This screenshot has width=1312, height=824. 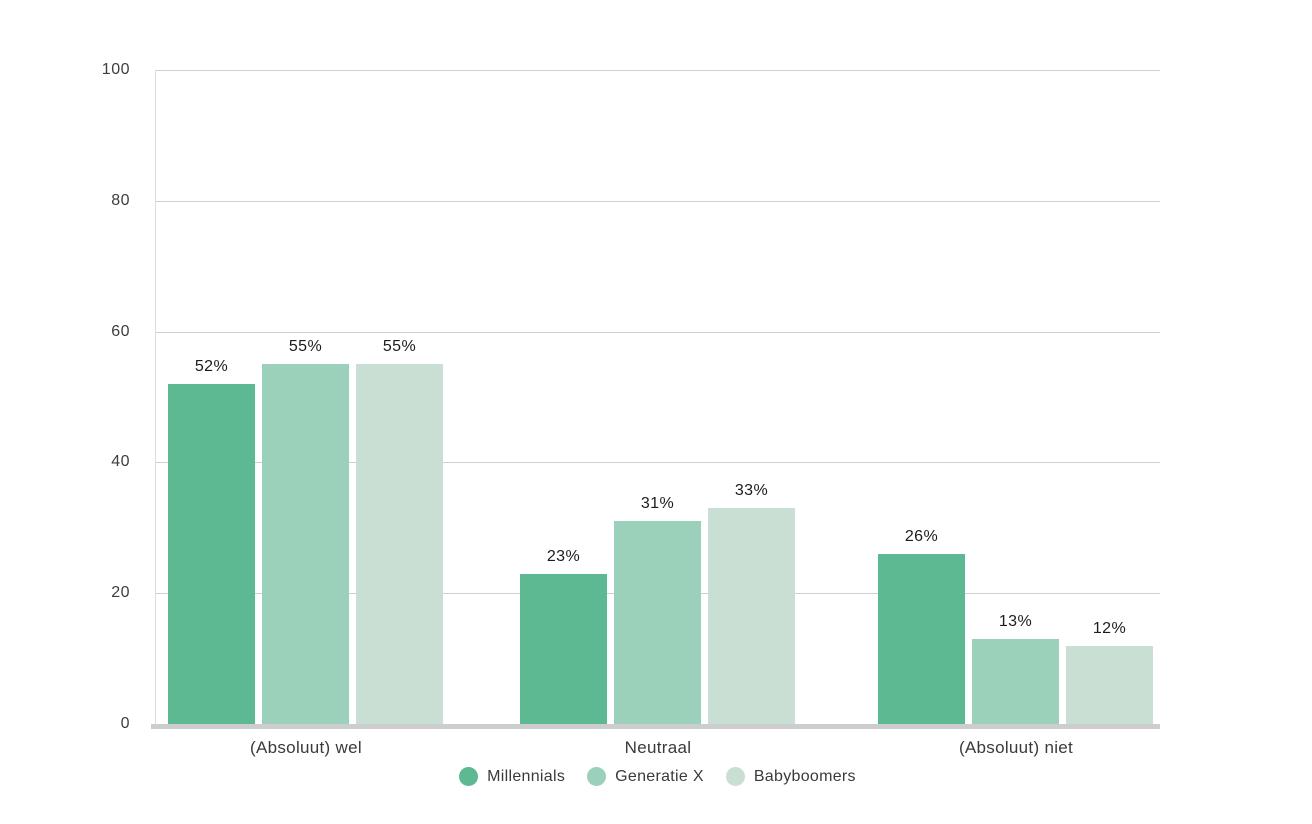 What do you see at coordinates (305, 544) in the screenshot?
I see `bar-generatie-x-absoluut-wel` at bounding box center [305, 544].